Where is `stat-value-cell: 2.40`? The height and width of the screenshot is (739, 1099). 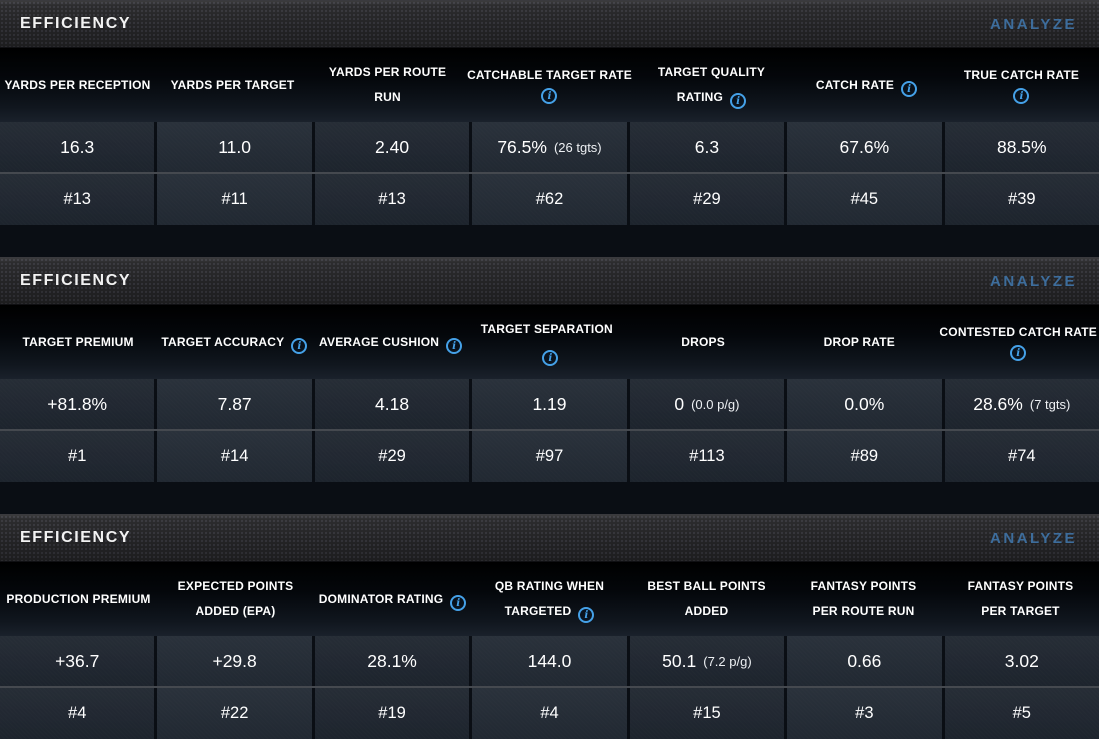 stat-value-cell: 2.40 is located at coordinates (392, 147).